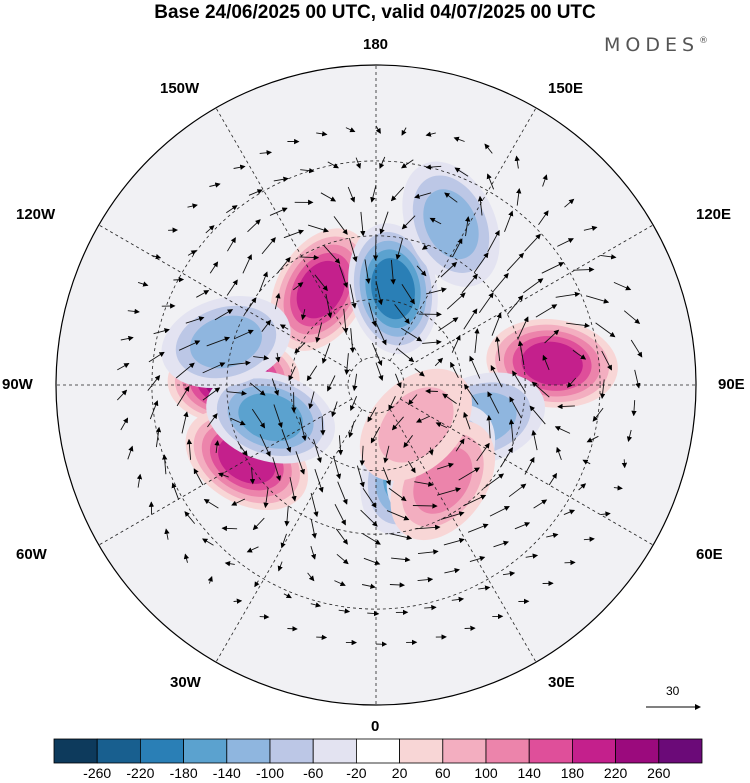 The width and height of the screenshot is (750, 783). Describe the element at coordinates (709, 554) in the screenshot. I see `longitude-label-60e: 60E` at that location.